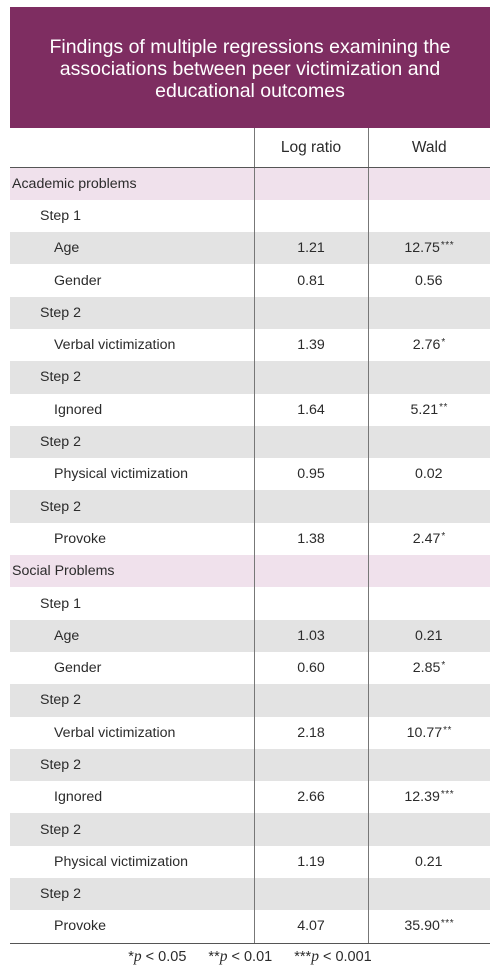 Image resolution: width=500 pixels, height=980 pixels. What do you see at coordinates (250, 91) in the screenshot?
I see `title-line: educational outcomes` at bounding box center [250, 91].